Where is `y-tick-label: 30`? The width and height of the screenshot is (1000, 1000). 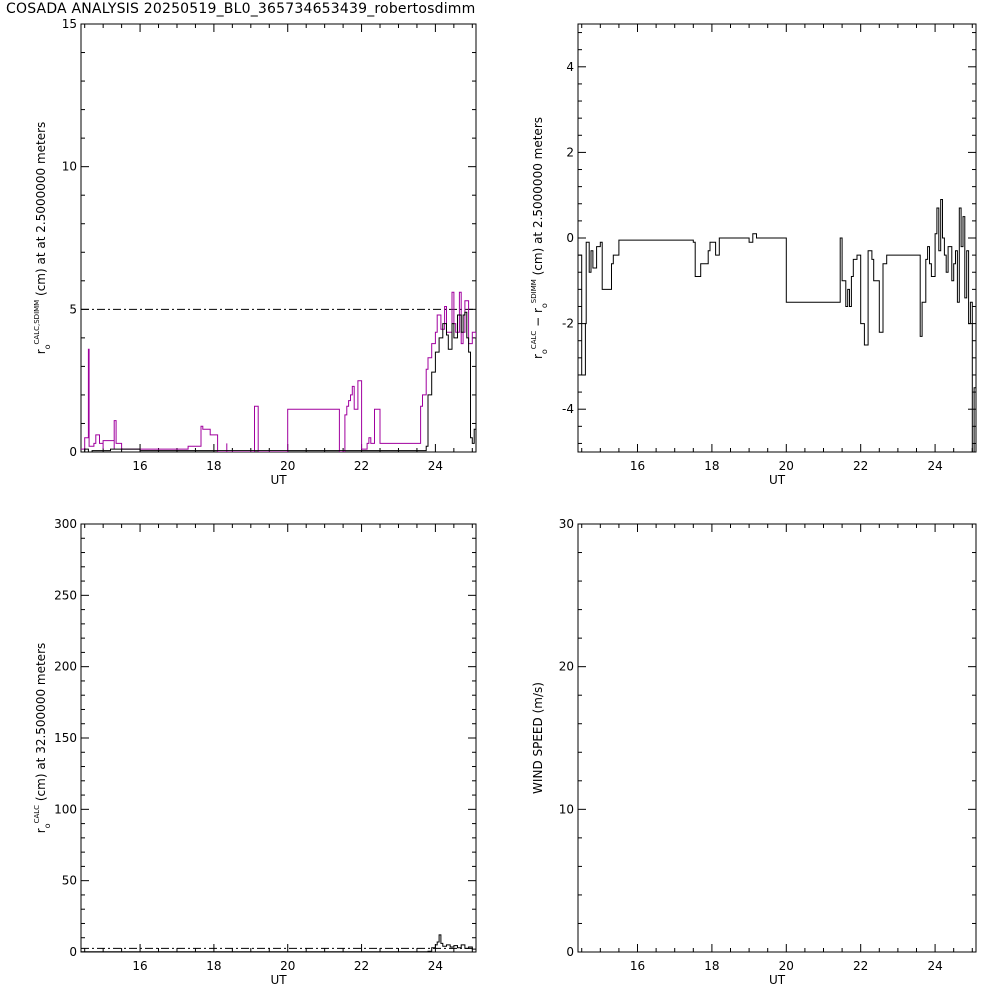
y-tick-label: 30 is located at coordinates (566, 524).